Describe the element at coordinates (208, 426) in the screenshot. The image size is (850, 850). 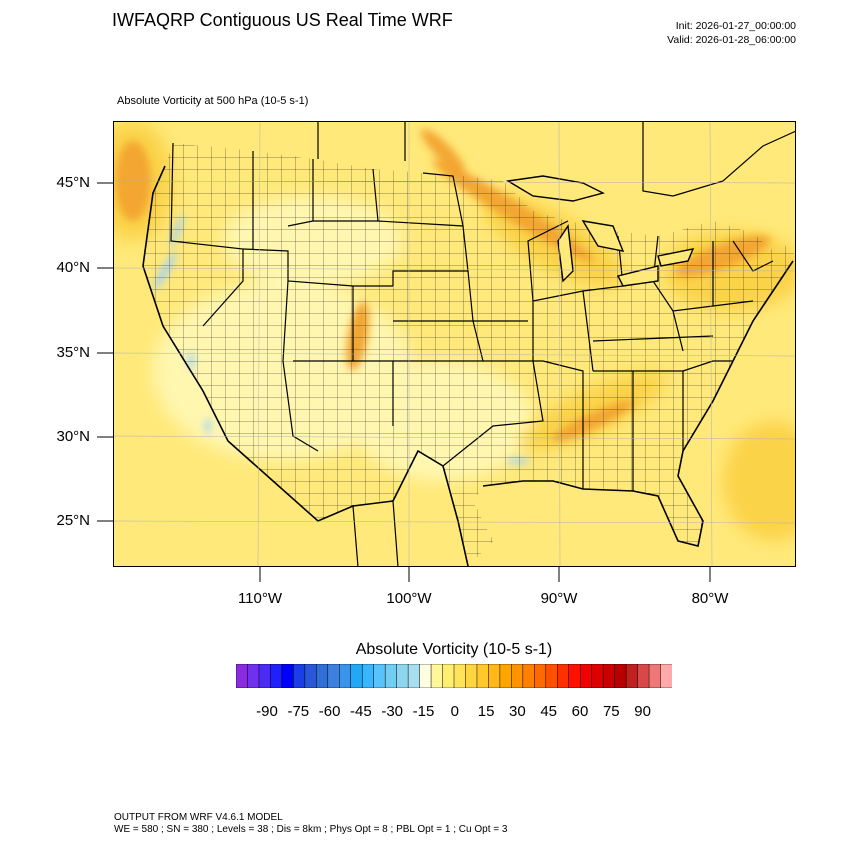
I see `field-negative-patch` at that location.